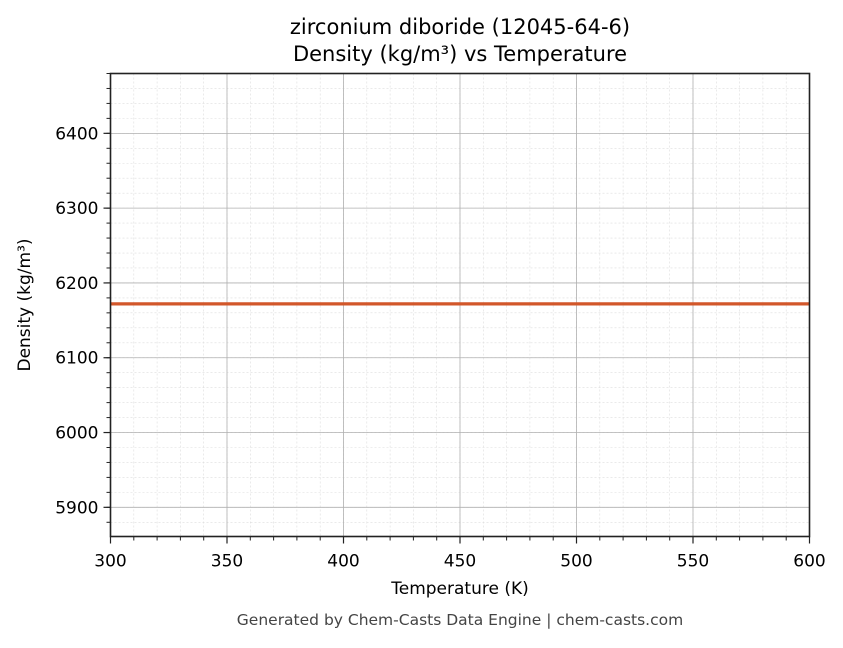 The image size is (843, 648). What do you see at coordinates (809, 562) in the screenshot?
I see `x-tick-label: 600` at bounding box center [809, 562].